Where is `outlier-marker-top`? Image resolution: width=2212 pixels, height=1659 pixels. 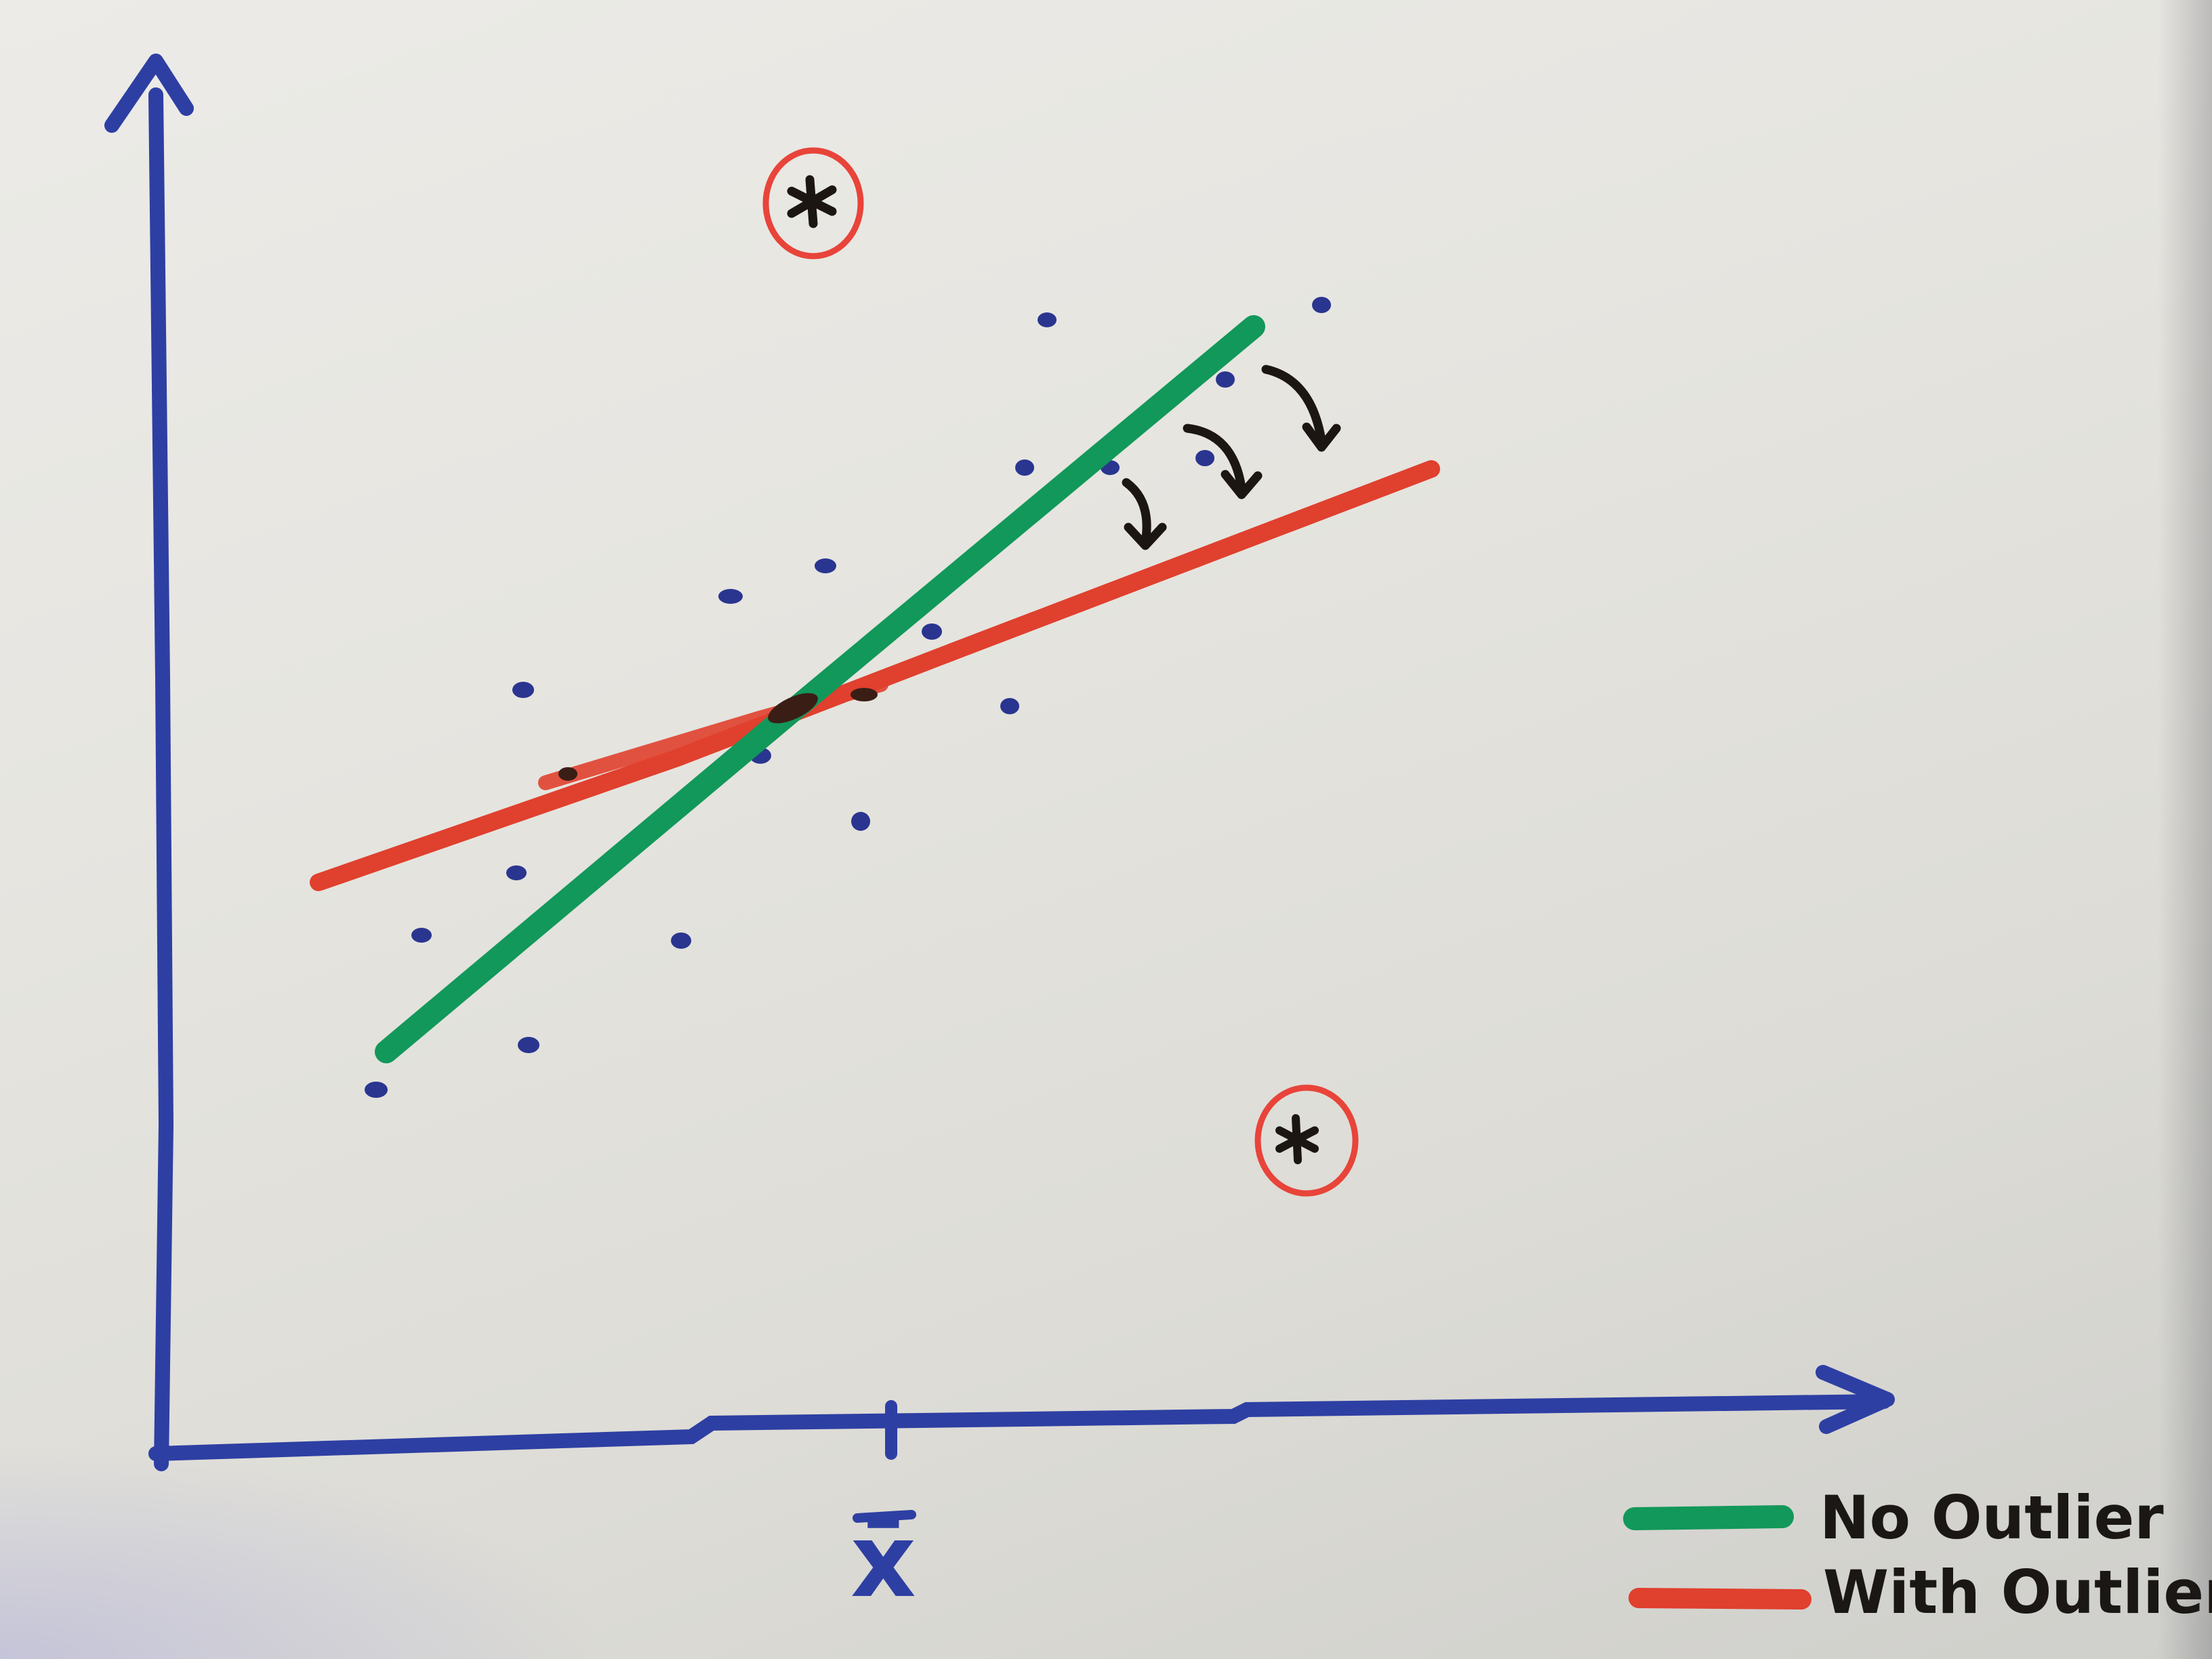
outlier-marker-top is located at coordinates (813, 203).